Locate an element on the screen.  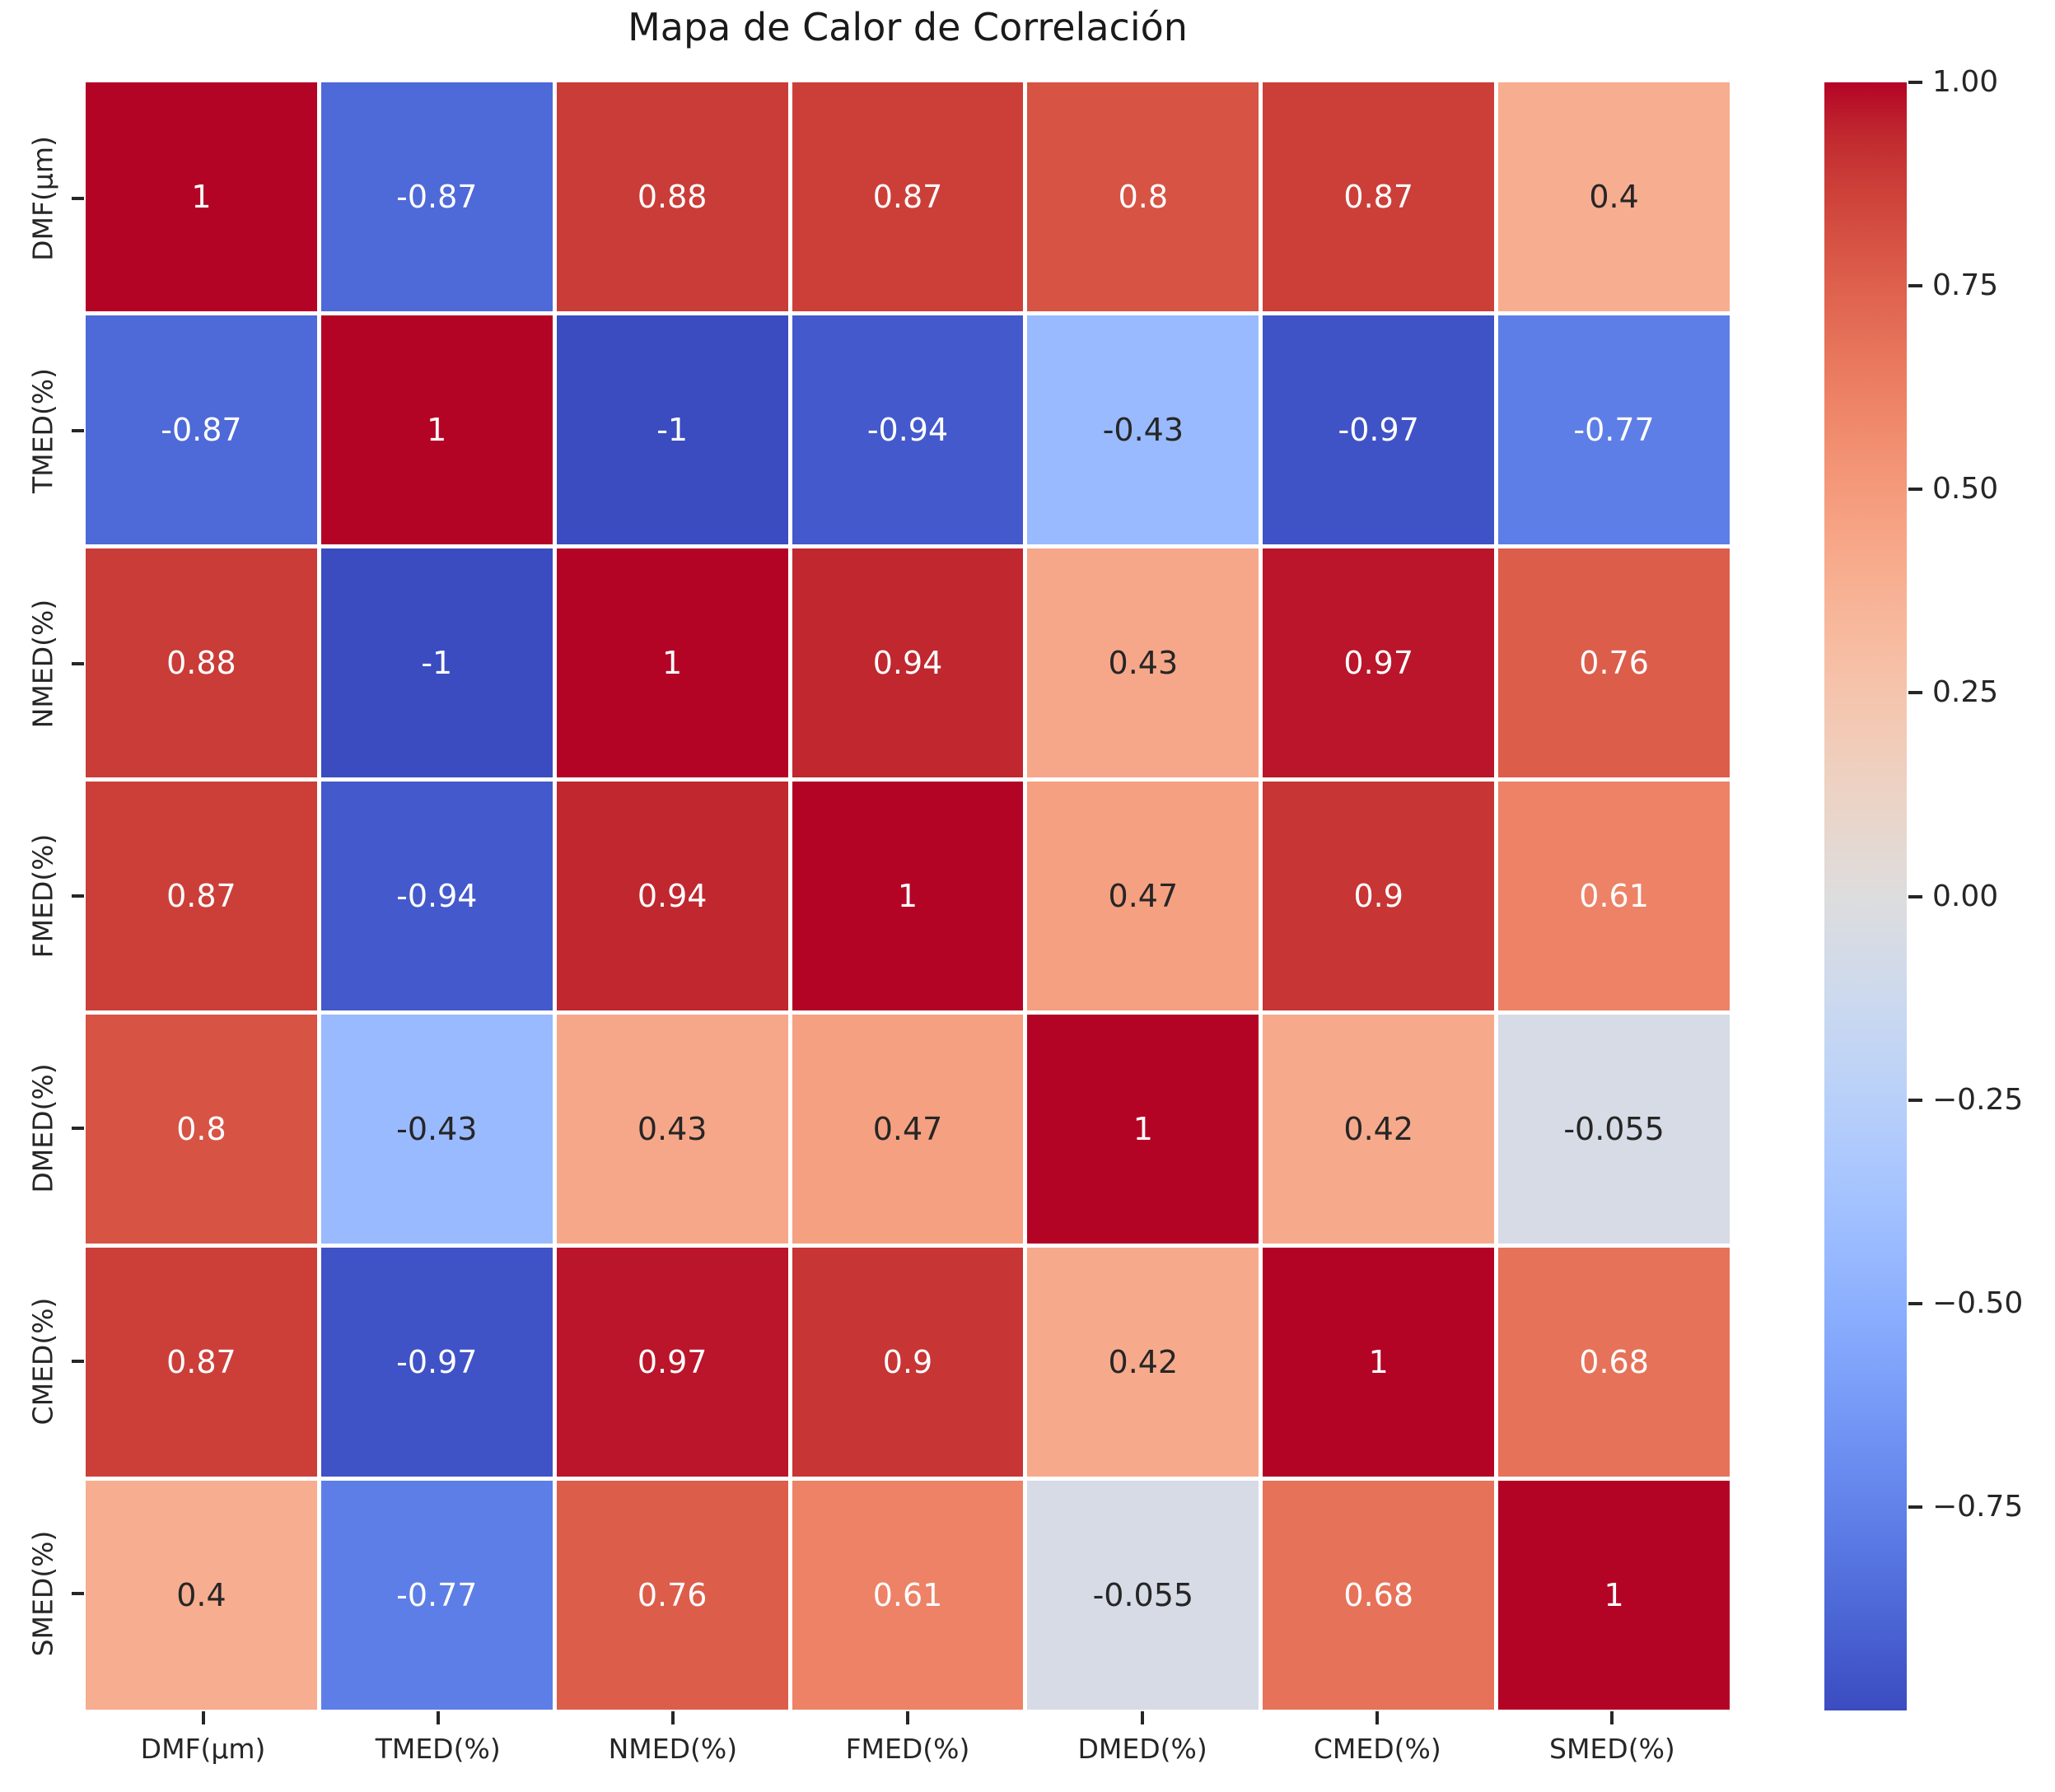
x-tick-label: DMED(%) is located at coordinates (1142, 1749).